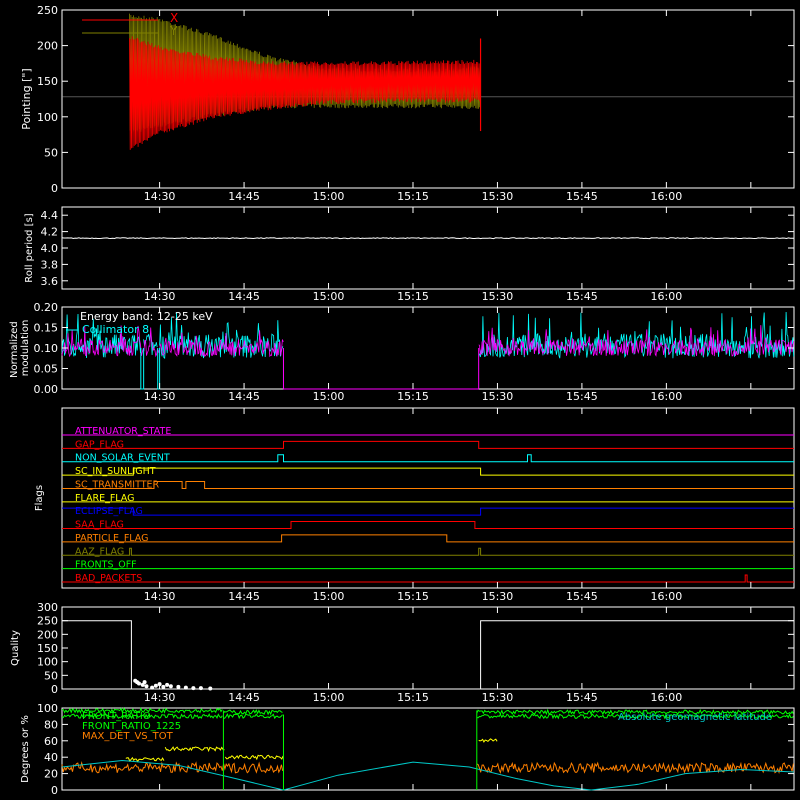  Describe the element at coordinates (131, 726) in the screenshot. I see `legend-label-front-ratio-1225: FRONT_RATIO_1225` at that location.